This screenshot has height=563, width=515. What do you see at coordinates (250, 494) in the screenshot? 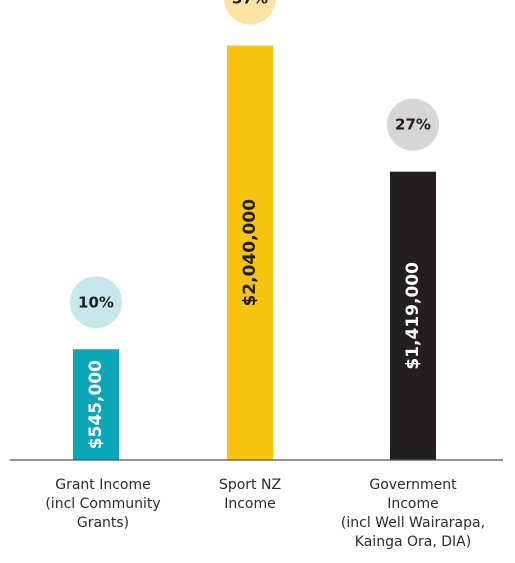
I see `category-label-sport-nz-income: Sport NZ Income` at bounding box center [250, 494].